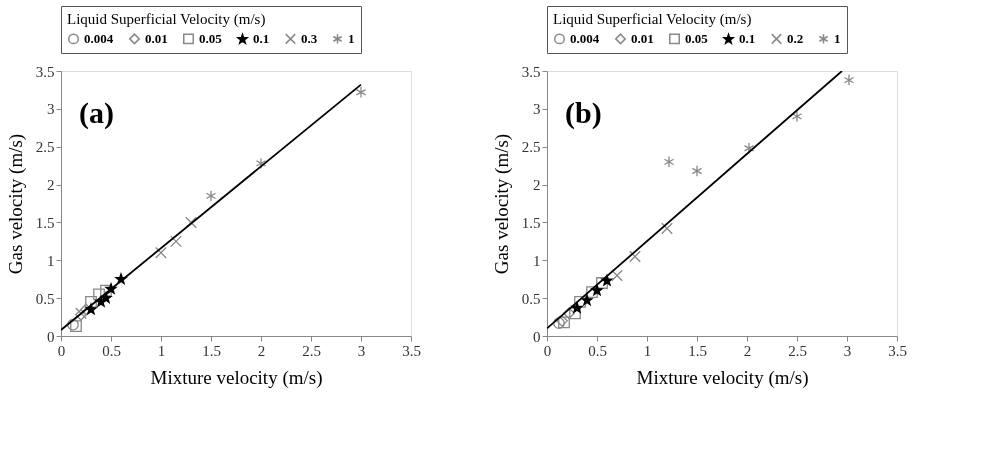  Describe the element at coordinates (309, 38) in the screenshot. I see `legend-label: 0.3` at that location.